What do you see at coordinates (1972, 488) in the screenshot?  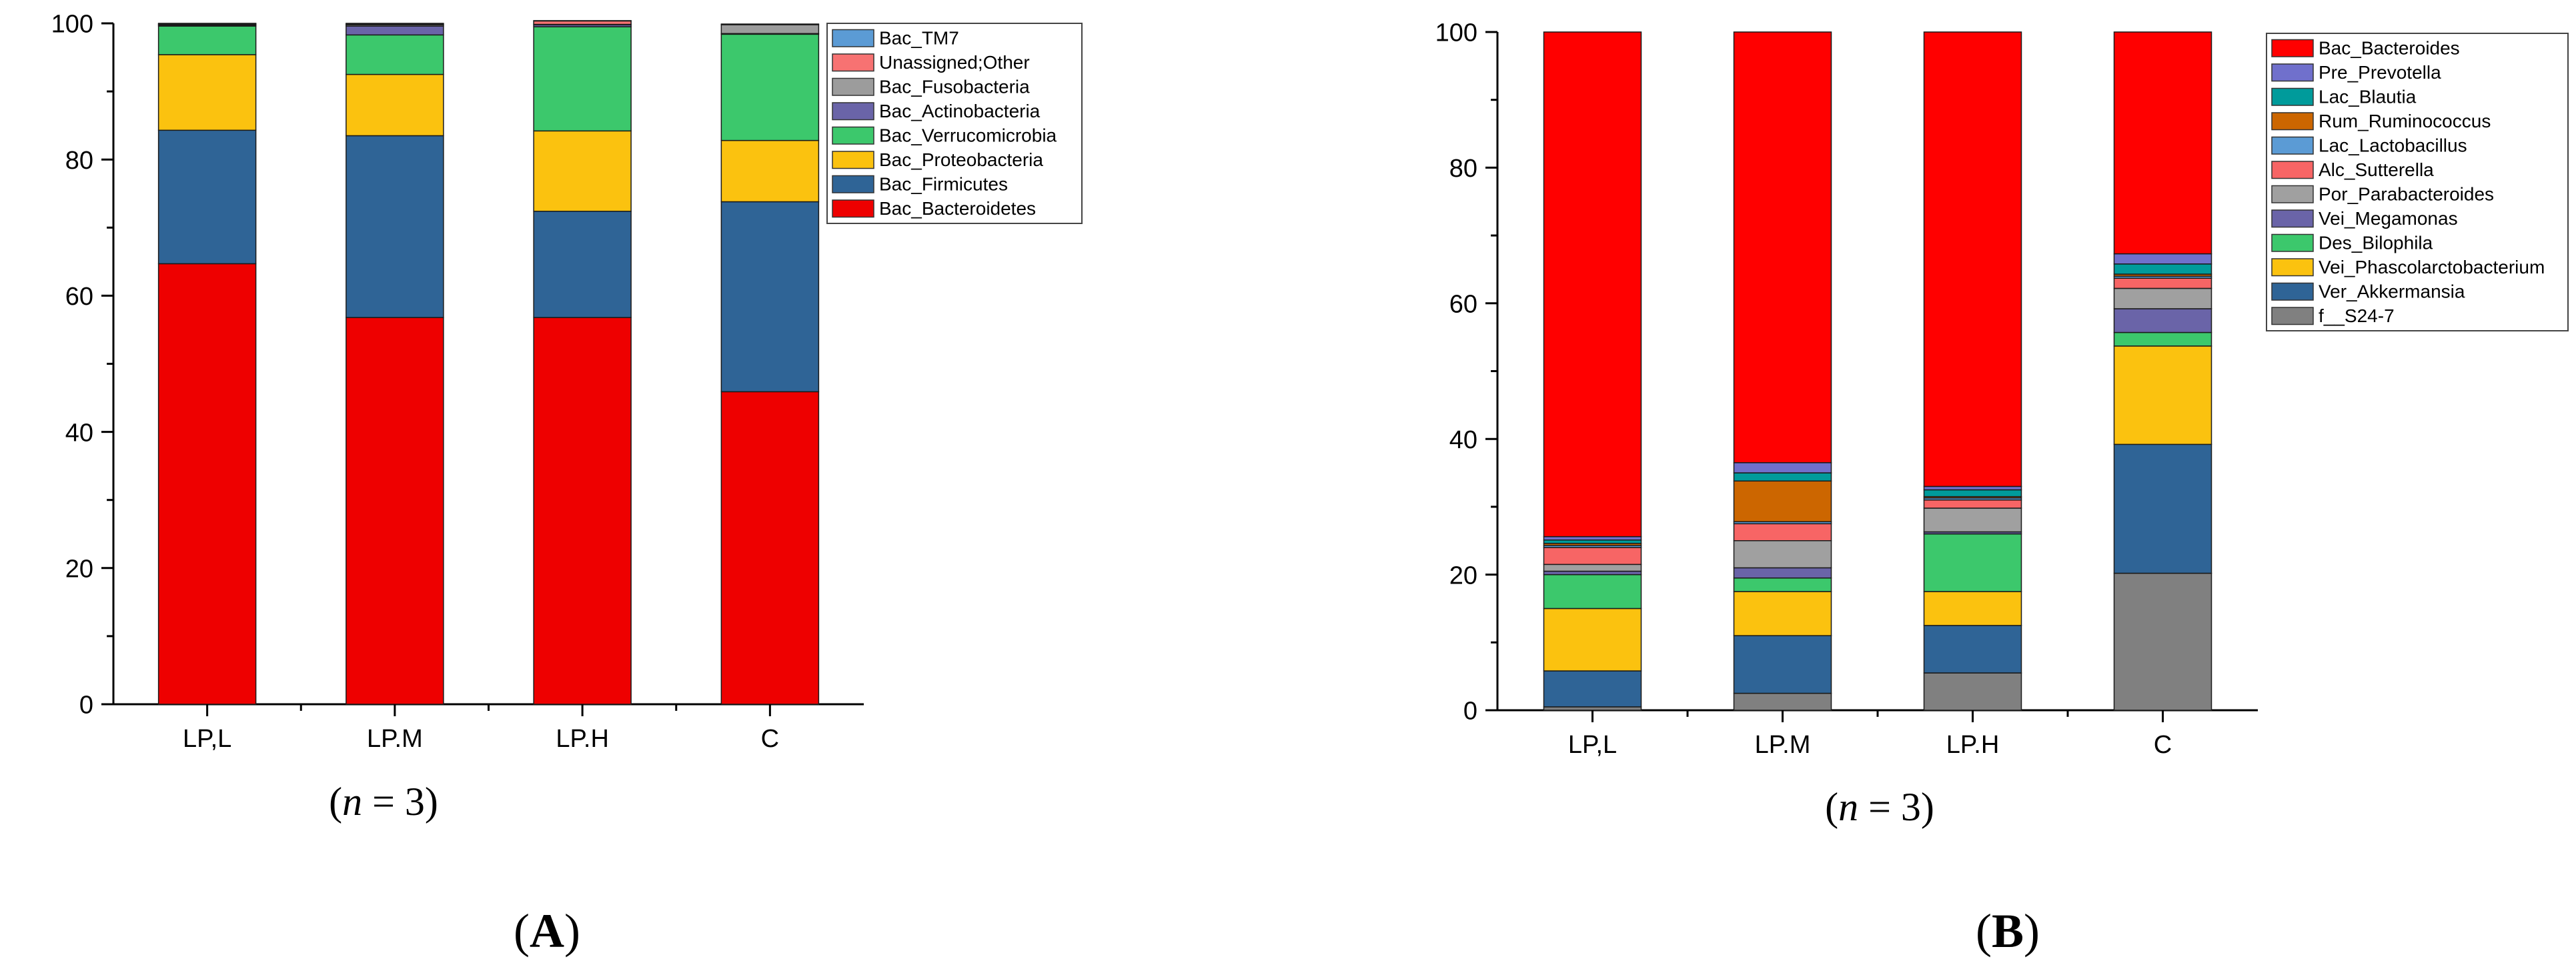 I see `bar-lp-h-pre-prevotella` at bounding box center [1972, 488].